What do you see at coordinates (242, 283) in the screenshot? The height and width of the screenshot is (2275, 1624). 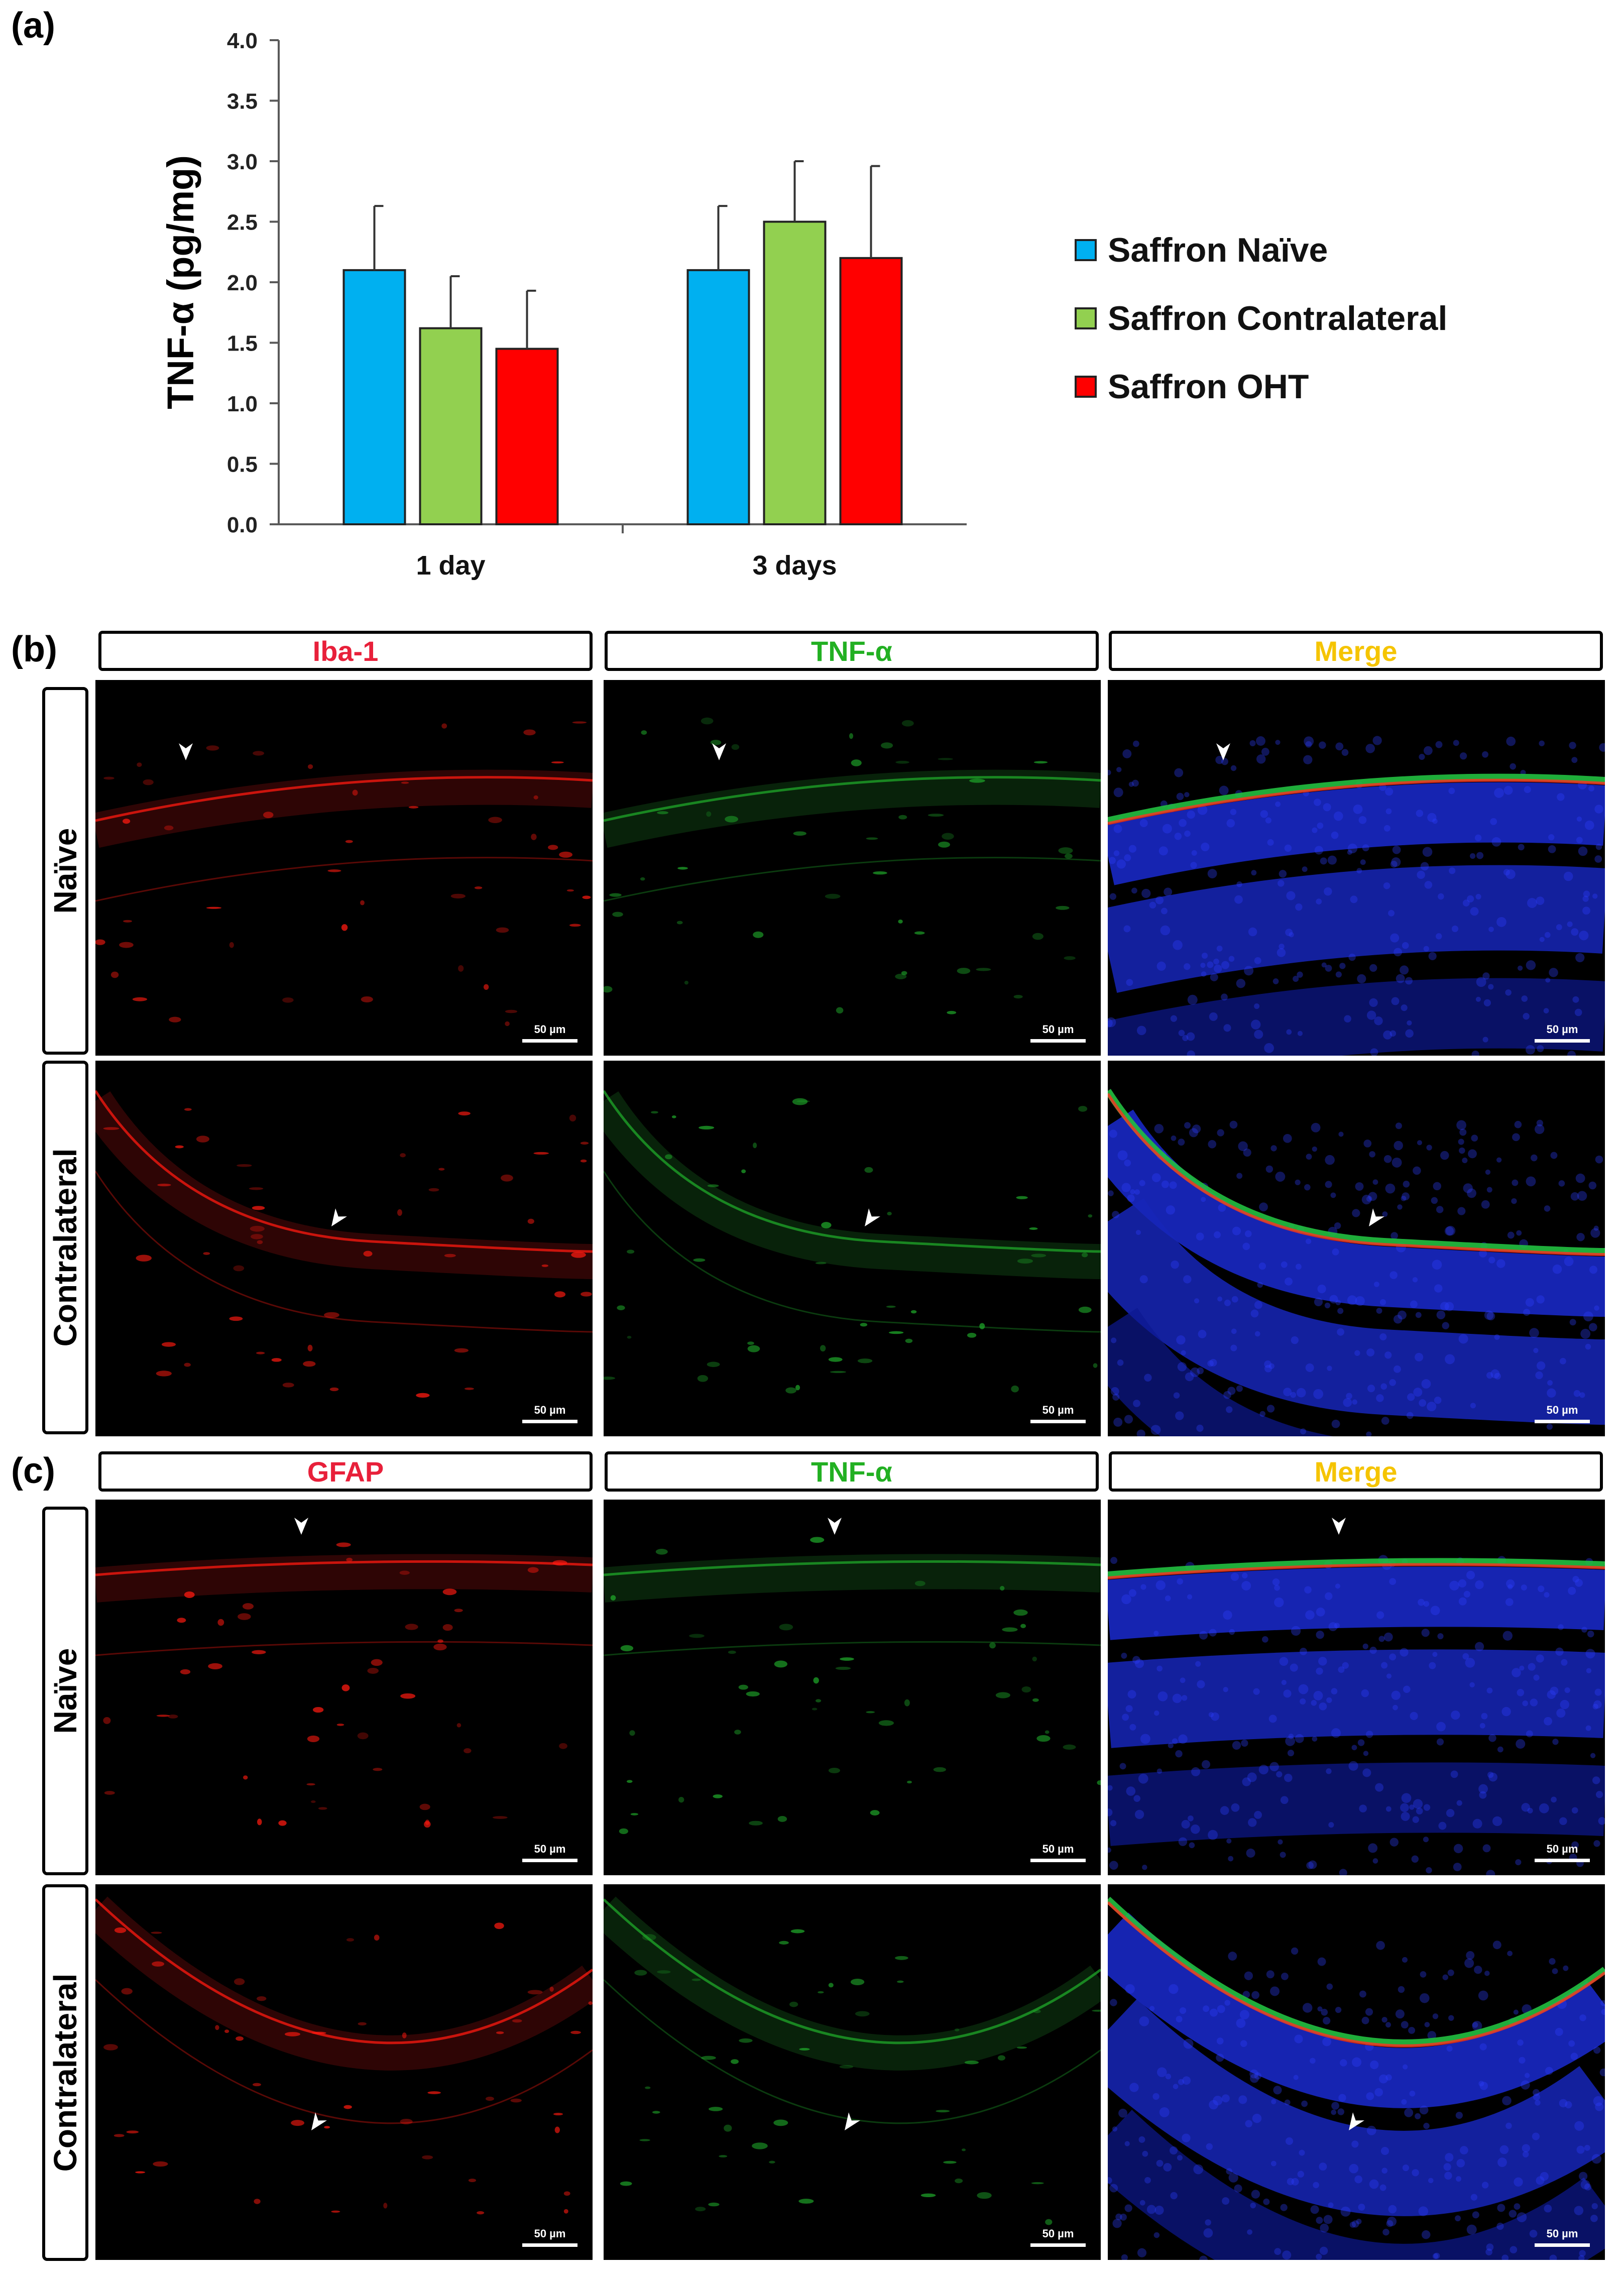 I see `y-tick-label: 2.0` at bounding box center [242, 283].